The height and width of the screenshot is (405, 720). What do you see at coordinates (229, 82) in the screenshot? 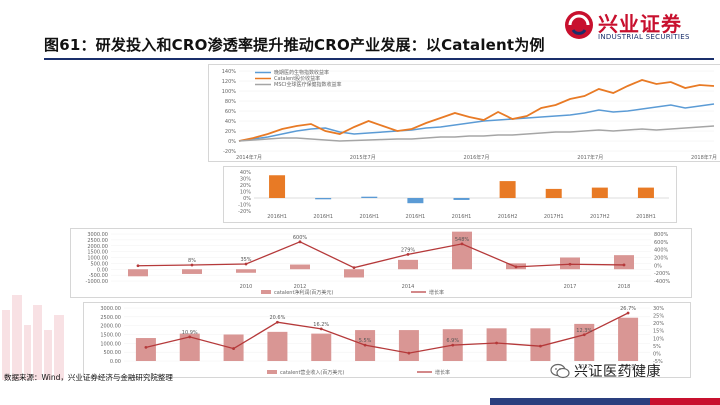
I see `y-tick-label: 120%` at bounding box center [229, 82].